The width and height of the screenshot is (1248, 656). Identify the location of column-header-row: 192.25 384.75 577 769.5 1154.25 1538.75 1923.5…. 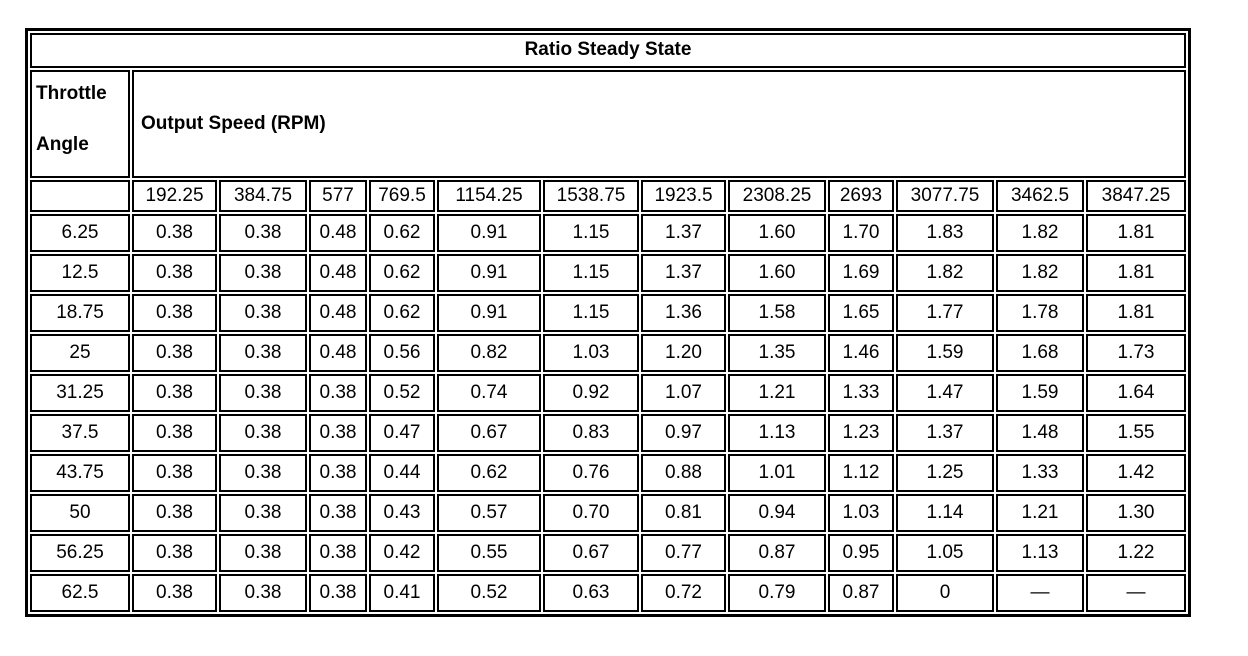
(608, 196).